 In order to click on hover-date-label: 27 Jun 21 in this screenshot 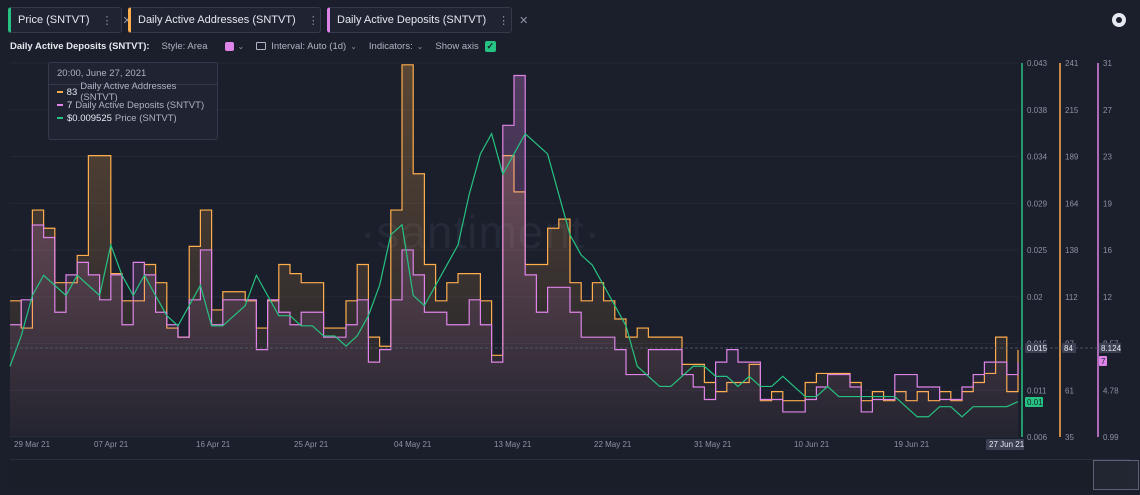, I will do `click(1007, 444)`.